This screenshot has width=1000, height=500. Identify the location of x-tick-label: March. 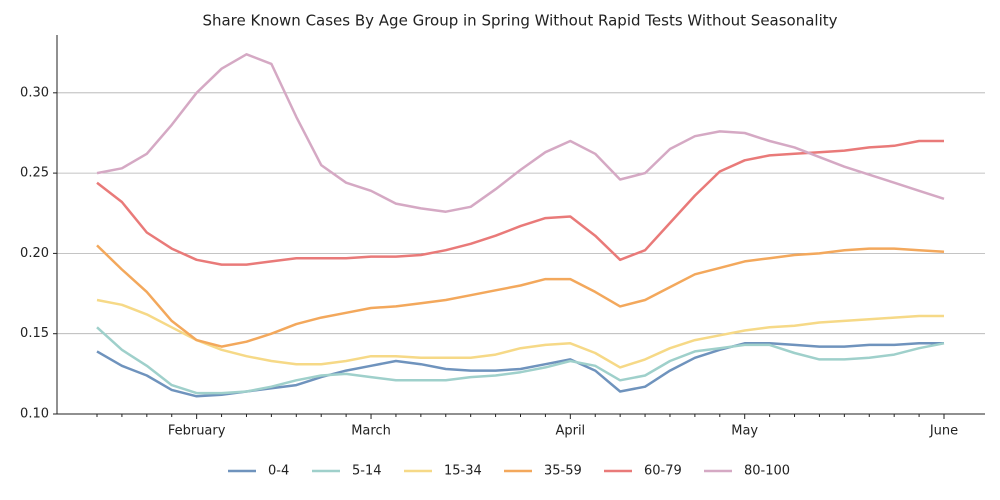
(371, 431).